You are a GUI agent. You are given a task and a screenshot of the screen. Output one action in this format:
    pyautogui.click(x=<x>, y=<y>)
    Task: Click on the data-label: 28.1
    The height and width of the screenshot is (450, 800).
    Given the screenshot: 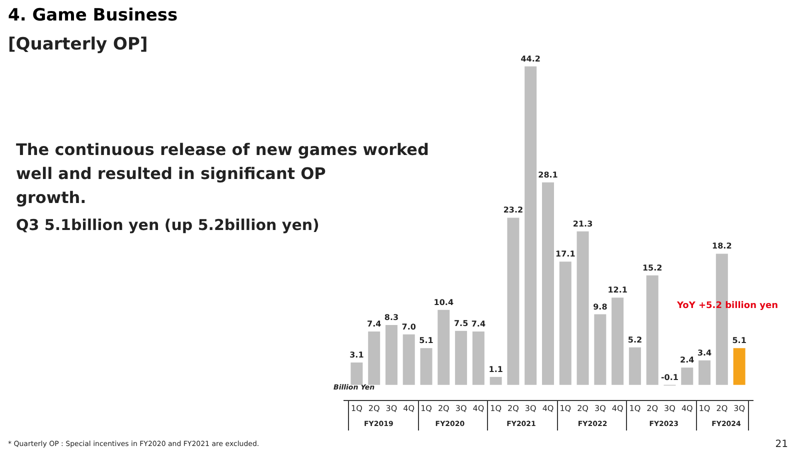 What is the action you would take?
    pyautogui.click(x=548, y=175)
    